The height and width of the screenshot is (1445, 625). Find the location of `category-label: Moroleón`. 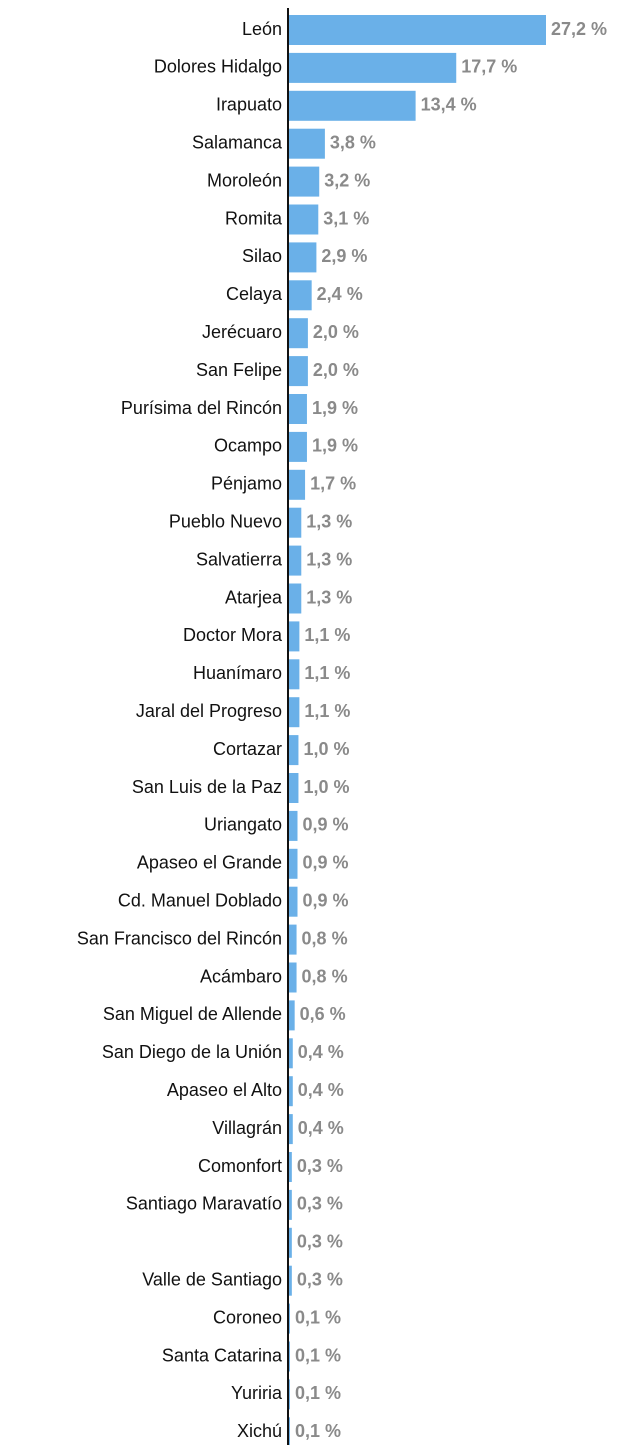

category-label: Moroleón is located at coordinates (244, 180).